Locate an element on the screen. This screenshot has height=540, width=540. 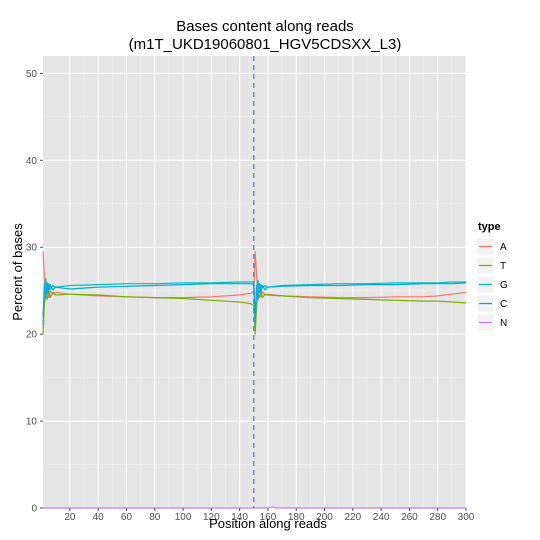
x-tick-label: 120 is located at coordinates (211, 517).